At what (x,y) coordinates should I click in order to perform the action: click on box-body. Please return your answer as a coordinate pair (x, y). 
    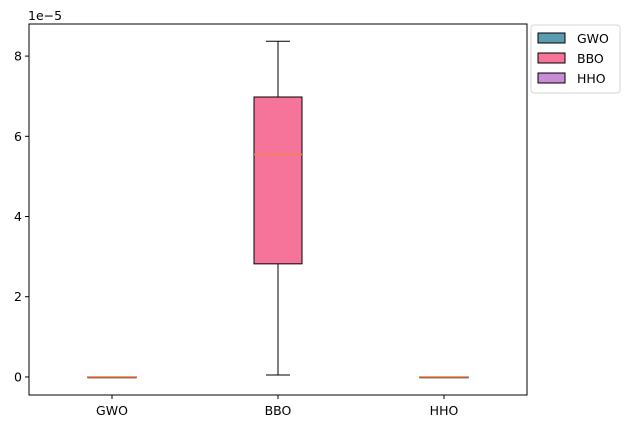
    Looking at the image, I should click on (278, 180).